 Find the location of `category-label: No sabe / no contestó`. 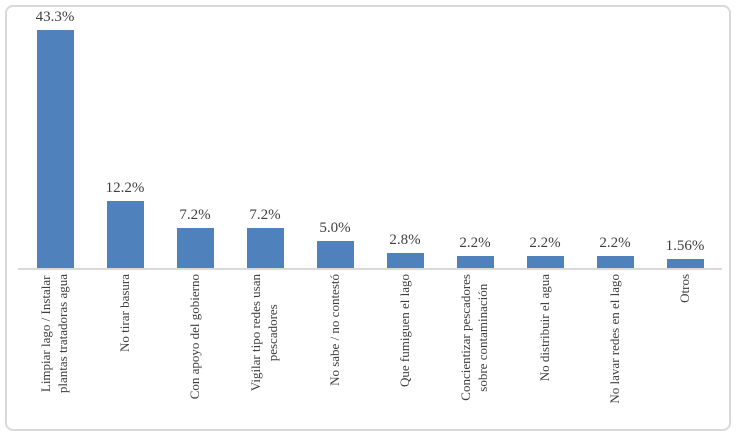

category-label: No sabe / no contestó is located at coordinates (334, 330).